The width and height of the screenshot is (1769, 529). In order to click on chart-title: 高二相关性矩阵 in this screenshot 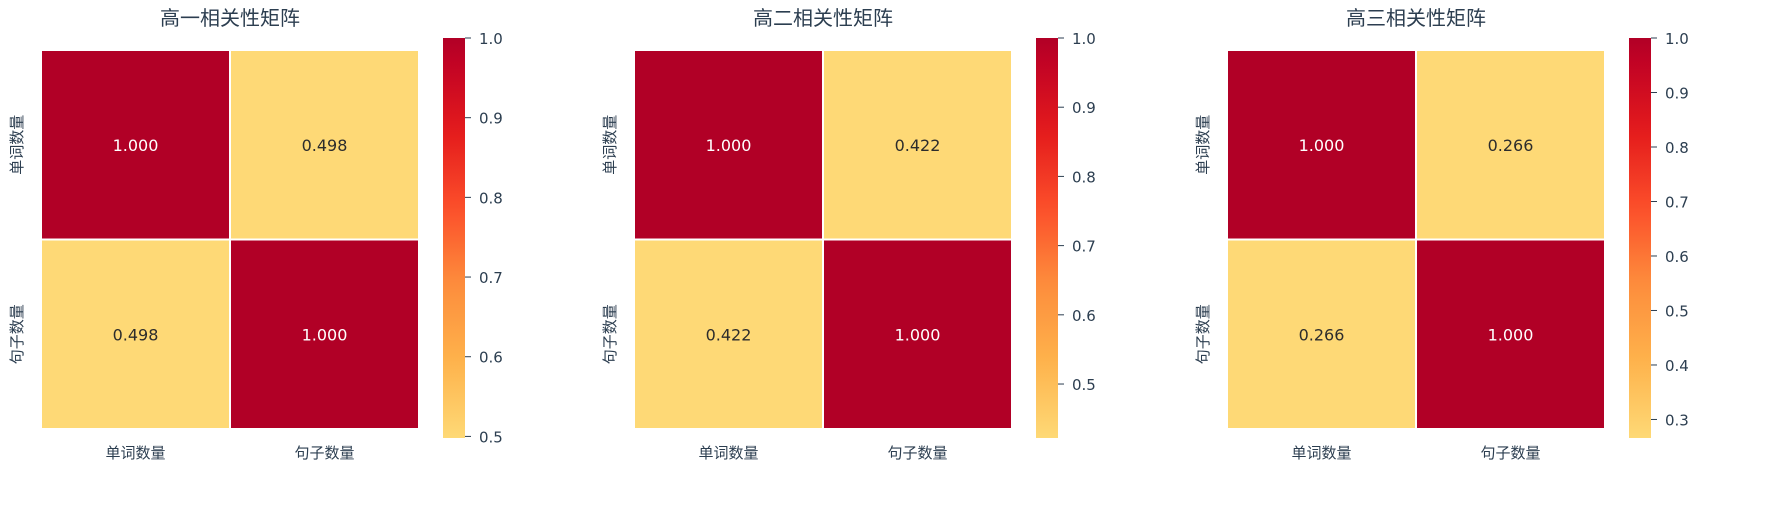, I will do `click(823, 18)`.